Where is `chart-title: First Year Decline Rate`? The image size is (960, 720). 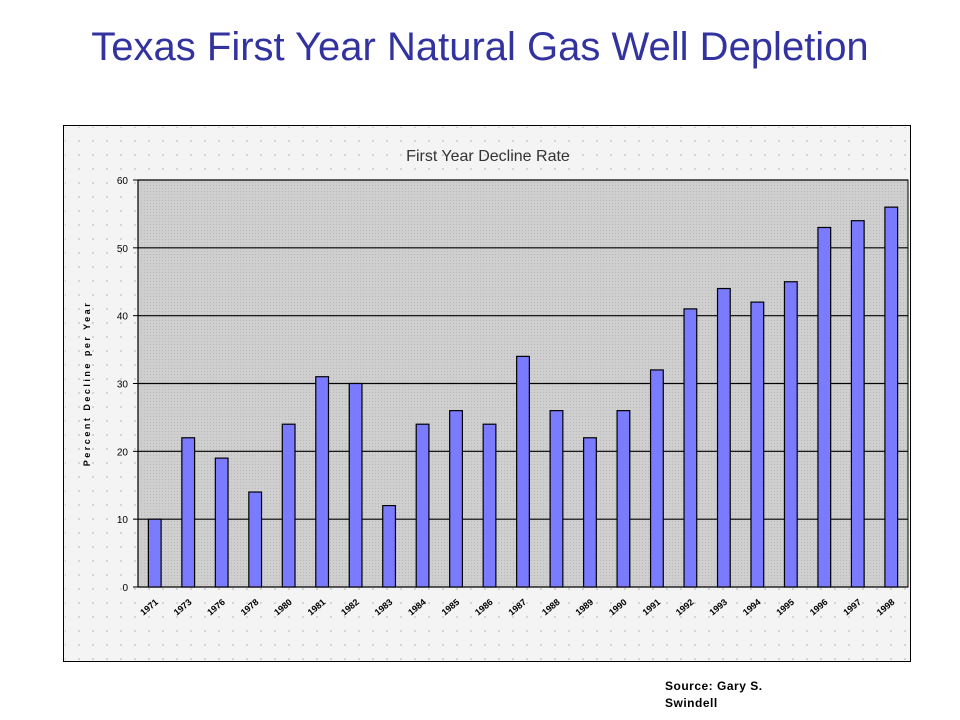
chart-title: First Year Decline Rate is located at coordinates (488, 156).